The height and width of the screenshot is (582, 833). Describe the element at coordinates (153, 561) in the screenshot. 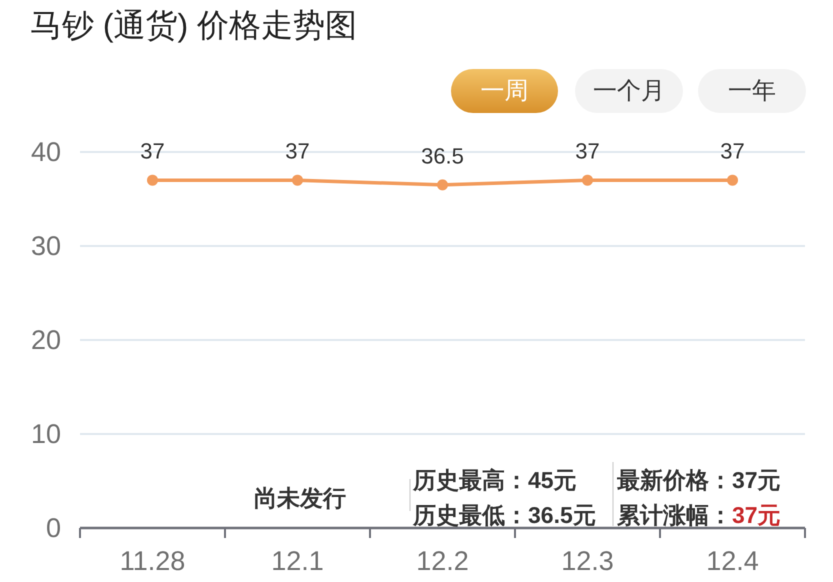

I see `x-tick-label: 11.28` at that location.